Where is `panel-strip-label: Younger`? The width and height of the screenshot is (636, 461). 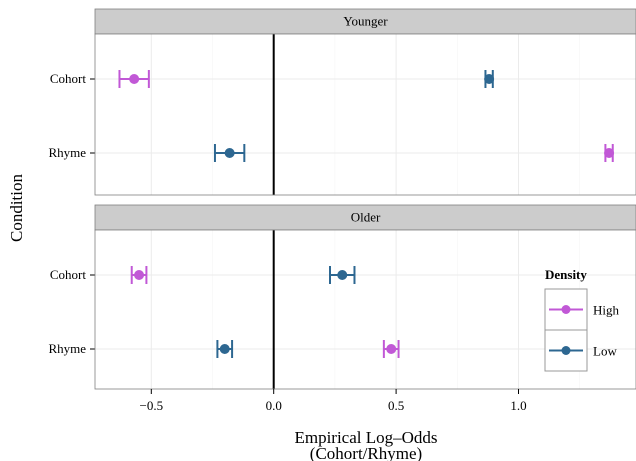 panel-strip-label: Younger is located at coordinates (365, 21).